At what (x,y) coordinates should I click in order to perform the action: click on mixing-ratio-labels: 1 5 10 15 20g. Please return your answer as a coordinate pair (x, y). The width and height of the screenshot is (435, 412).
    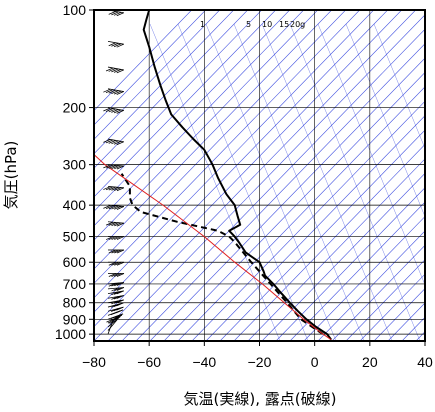
    Looking at the image, I should click on (252, 24).